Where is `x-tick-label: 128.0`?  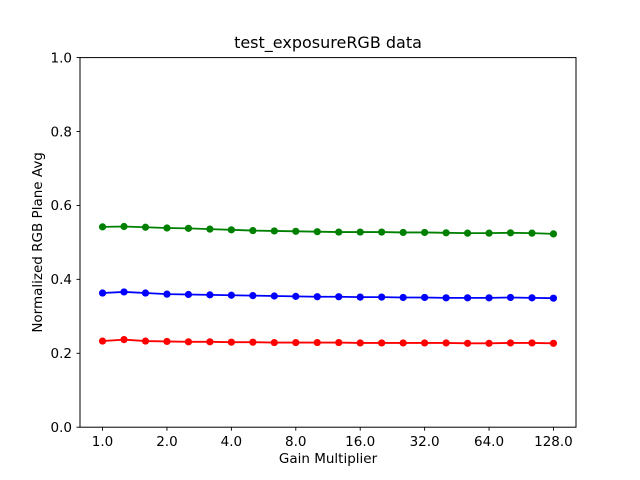
x-tick-label: 128.0 is located at coordinates (553, 442).